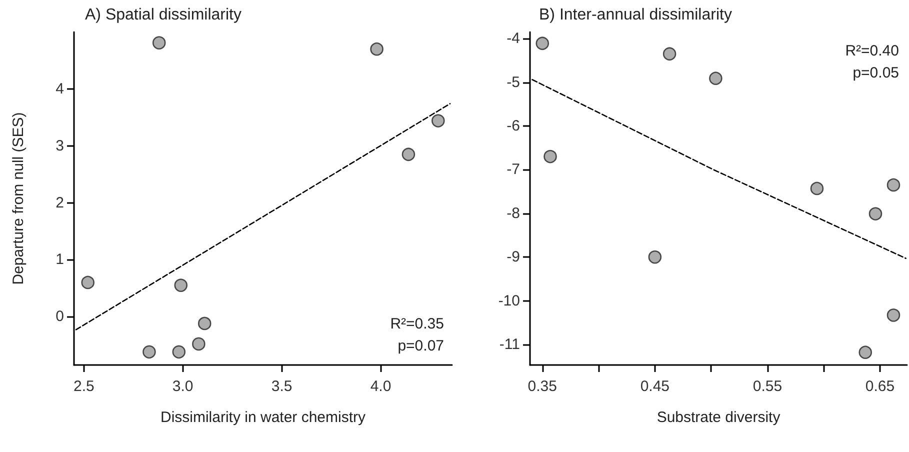 The width and height of the screenshot is (909, 452). I want to click on x-axis-title: Dissimilarity in water chemistry, so click(263, 417).